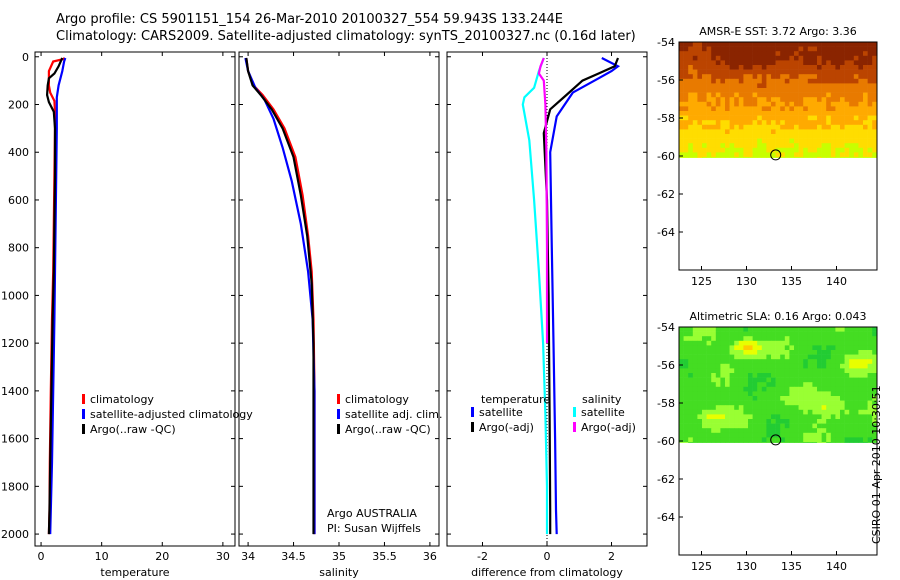 The image size is (900, 580). Describe the element at coordinates (338, 429) in the screenshot. I see `salinity-legend-item-swatch` at that location.